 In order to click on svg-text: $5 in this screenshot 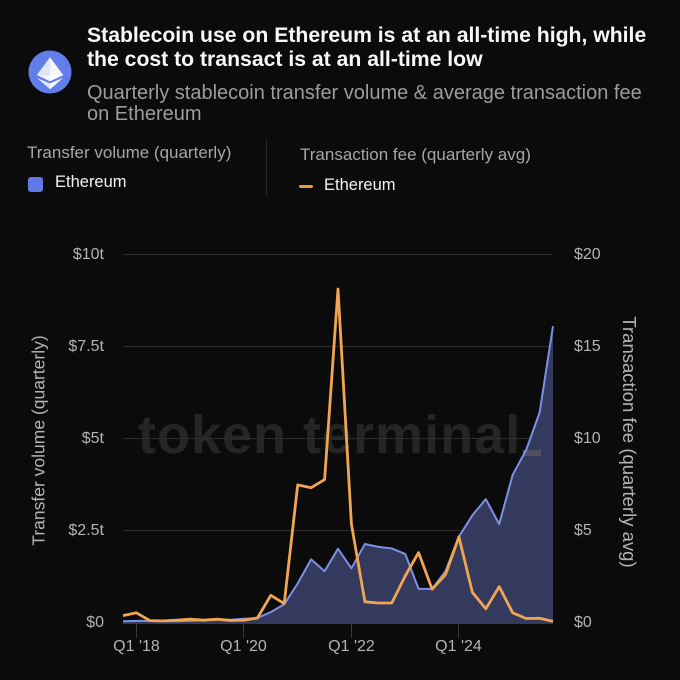, I will do `click(583, 530)`.